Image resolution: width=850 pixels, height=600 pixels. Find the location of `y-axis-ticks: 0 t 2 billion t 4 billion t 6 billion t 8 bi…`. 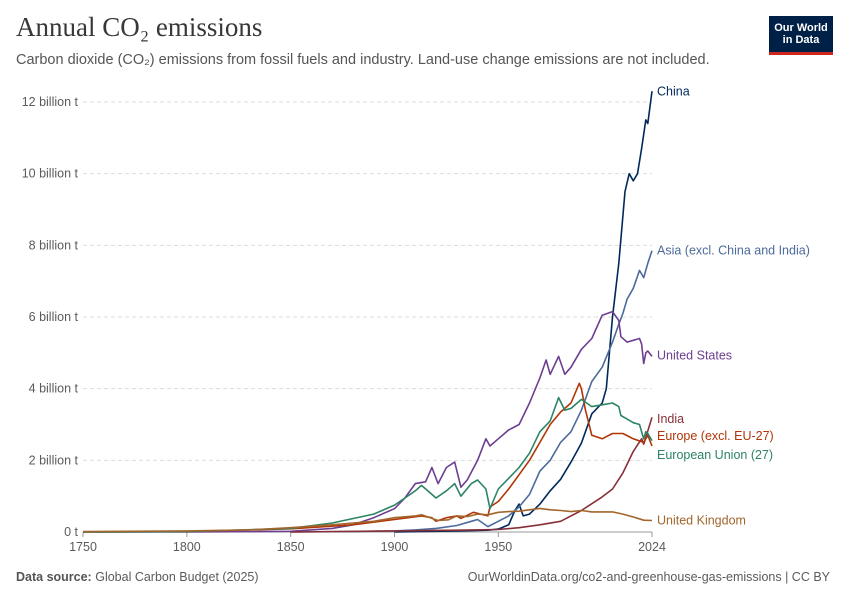

y-axis-ticks: 0 t 2 billion t 4 billion t 6 billion t 8 bi… is located at coordinates (50, 317).